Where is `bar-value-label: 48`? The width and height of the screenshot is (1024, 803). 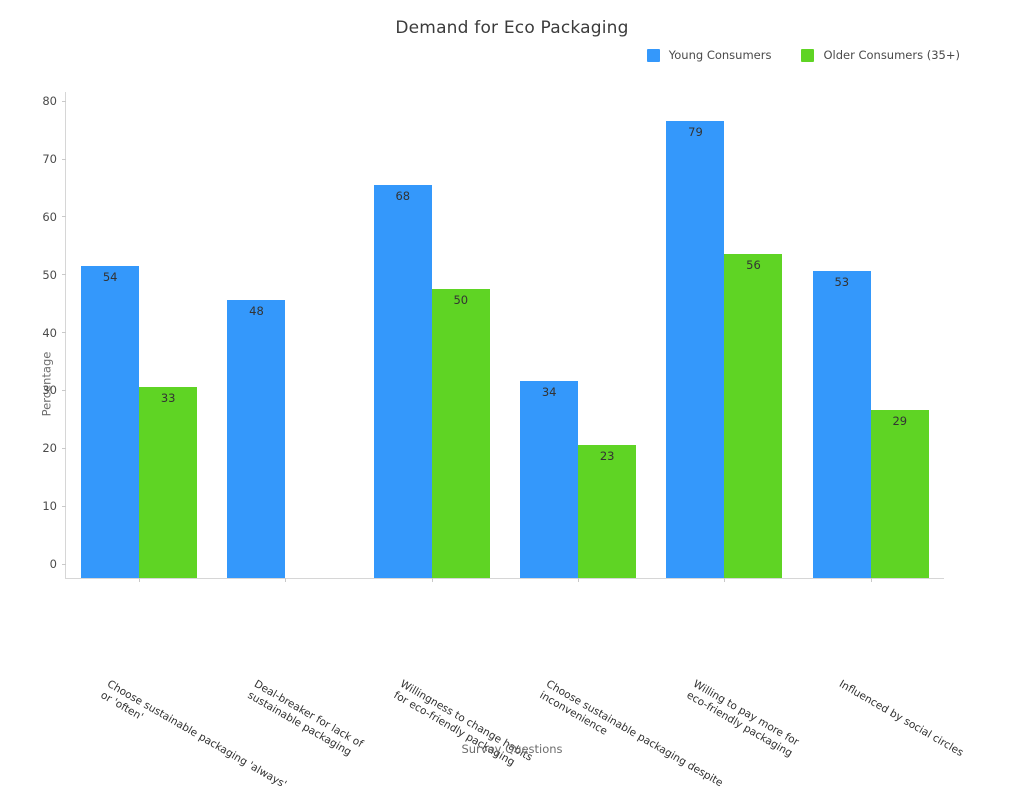
bar-value-label: 48 is located at coordinates (256, 311).